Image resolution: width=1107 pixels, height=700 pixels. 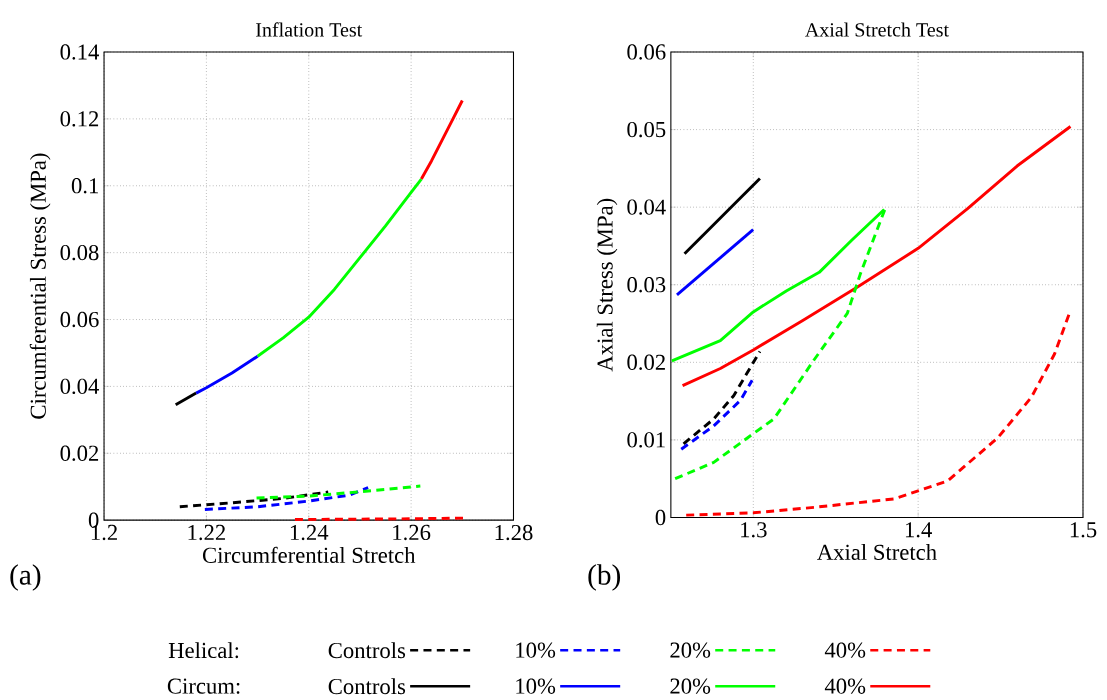 What do you see at coordinates (79, 52) in the screenshot?
I see `y-tick-label: 0.14` at bounding box center [79, 52].